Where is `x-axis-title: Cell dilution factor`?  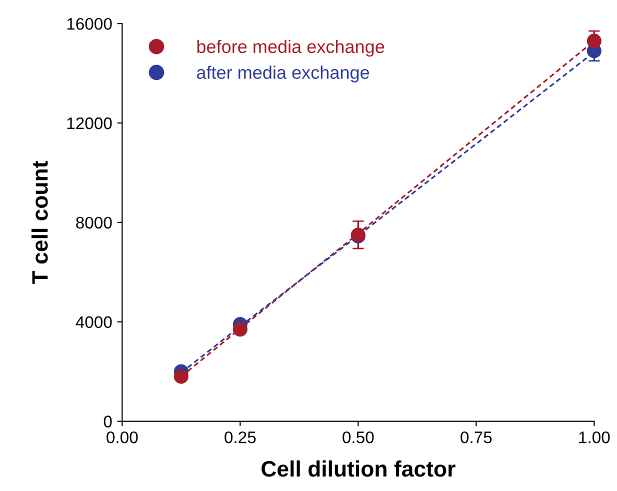 x-axis-title: Cell dilution factor is located at coordinates (359, 468).